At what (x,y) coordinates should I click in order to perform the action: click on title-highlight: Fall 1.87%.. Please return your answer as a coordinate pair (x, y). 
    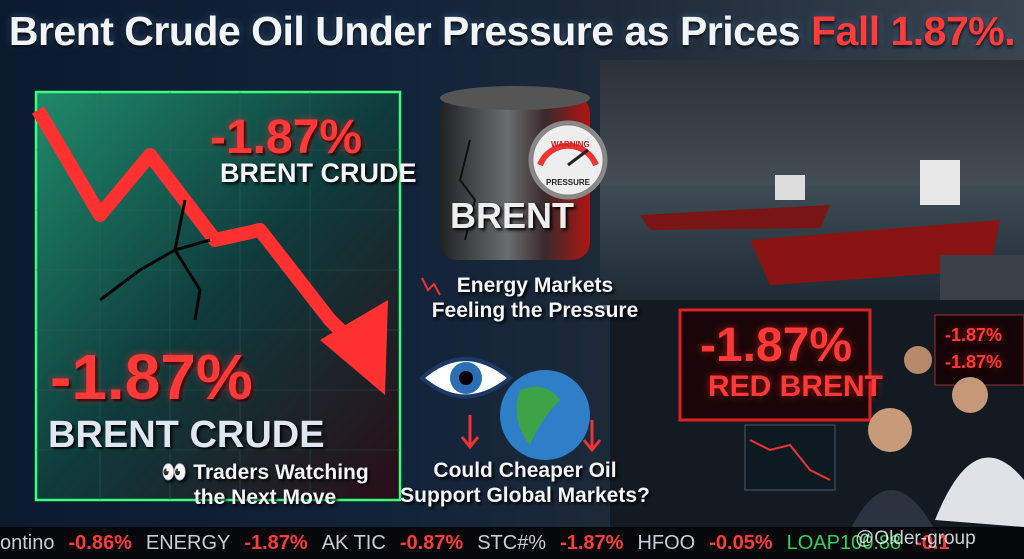
    Looking at the image, I should click on (913, 31).